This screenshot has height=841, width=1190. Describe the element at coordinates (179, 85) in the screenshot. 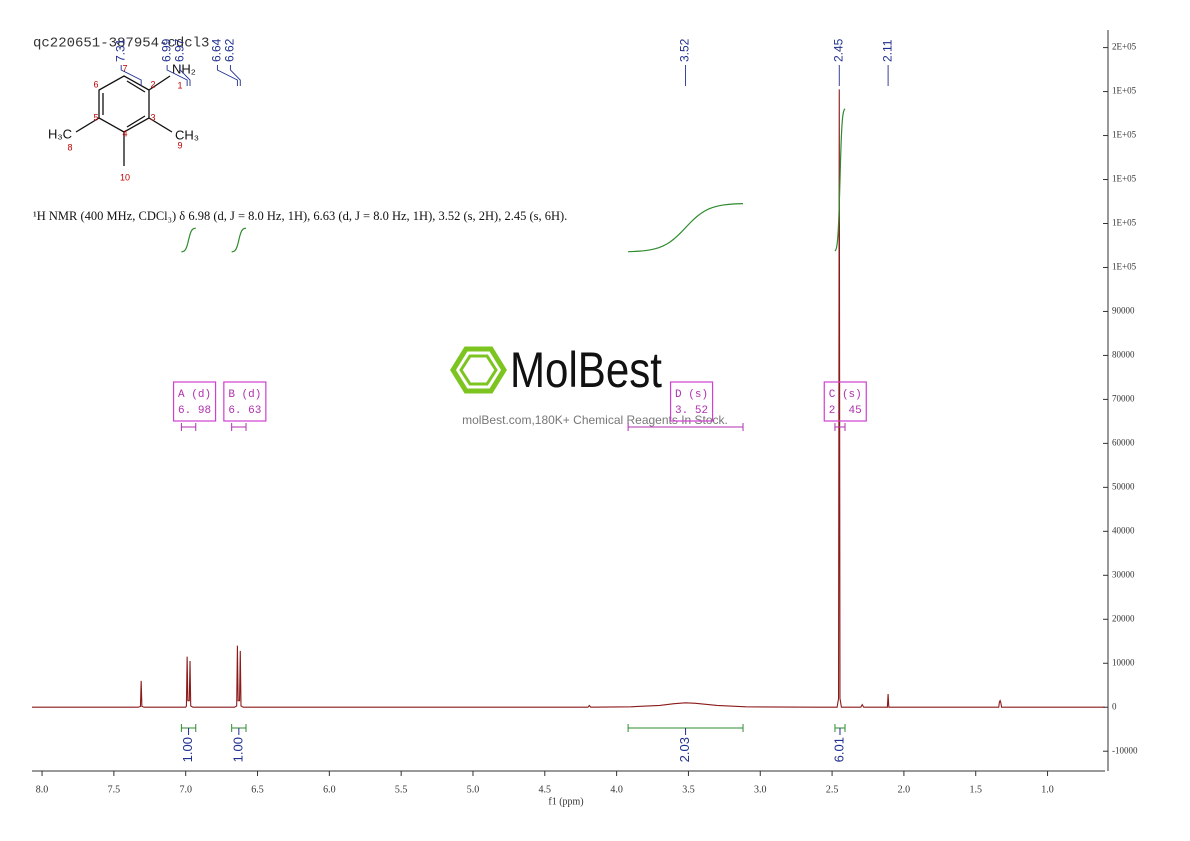

I see `atom-number: 1` at that location.